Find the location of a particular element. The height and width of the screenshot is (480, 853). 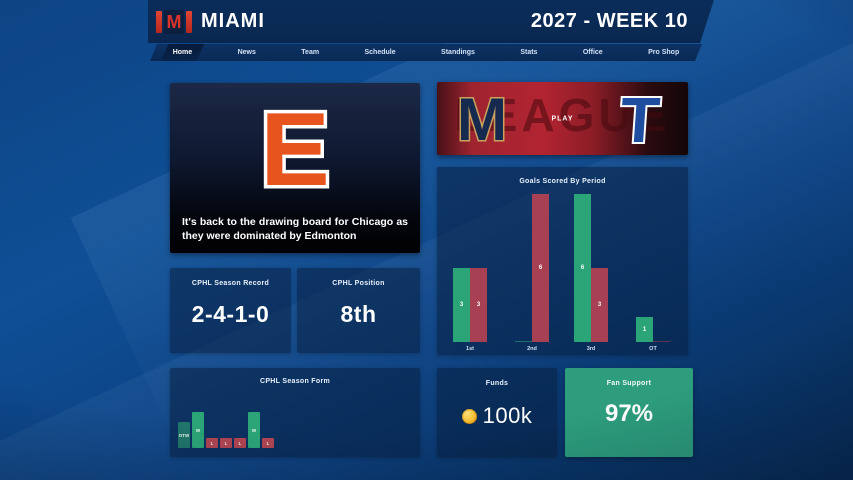

svg-text: T is located at coordinates (640, 119).